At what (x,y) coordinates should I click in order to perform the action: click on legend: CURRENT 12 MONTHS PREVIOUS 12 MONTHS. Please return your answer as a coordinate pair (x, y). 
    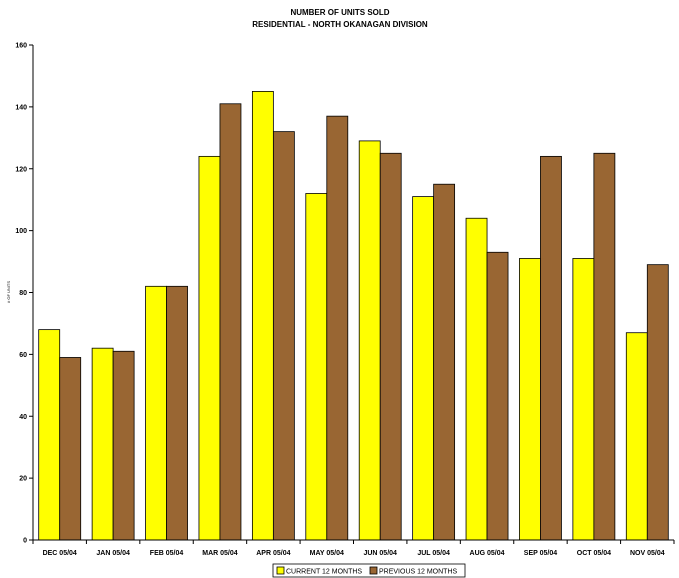
    Looking at the image, I should click on (369, 570).